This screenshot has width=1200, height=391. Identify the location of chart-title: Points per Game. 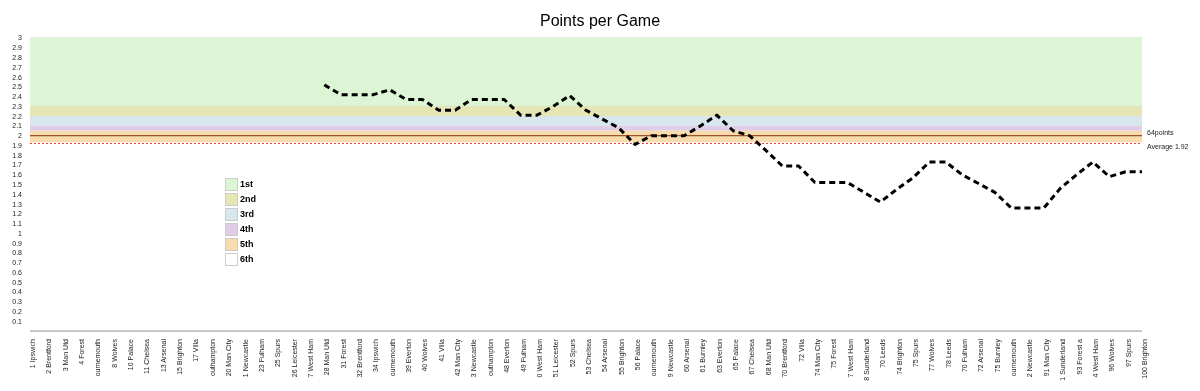
(600, 21).